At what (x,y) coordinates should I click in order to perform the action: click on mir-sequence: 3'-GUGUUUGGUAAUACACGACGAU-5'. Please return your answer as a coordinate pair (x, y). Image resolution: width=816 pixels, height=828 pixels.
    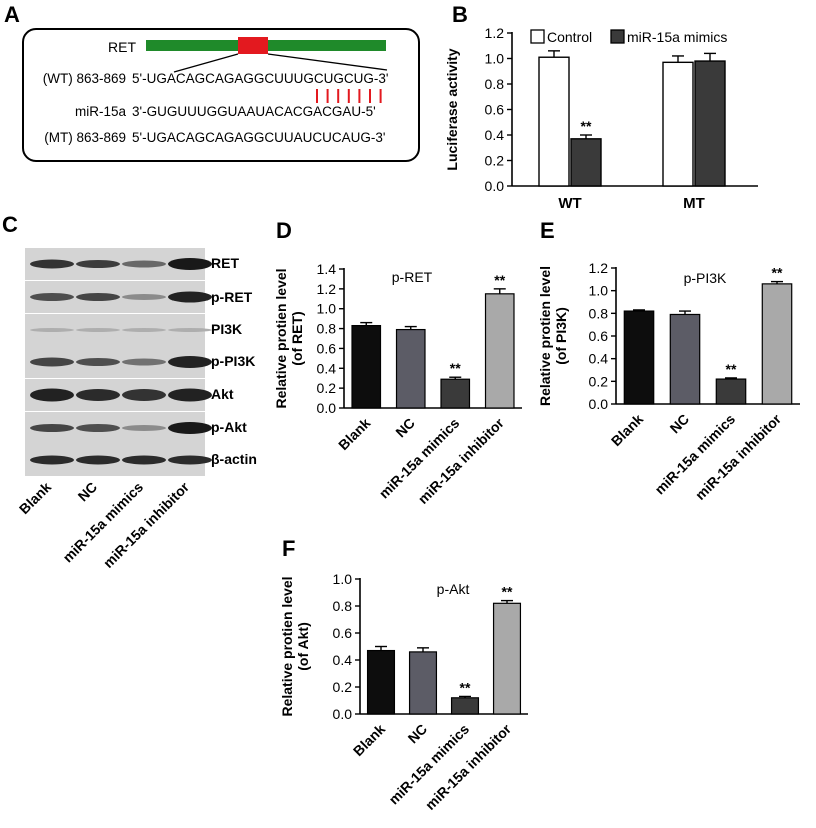
    Looking at the image, I should click on (254, 111).